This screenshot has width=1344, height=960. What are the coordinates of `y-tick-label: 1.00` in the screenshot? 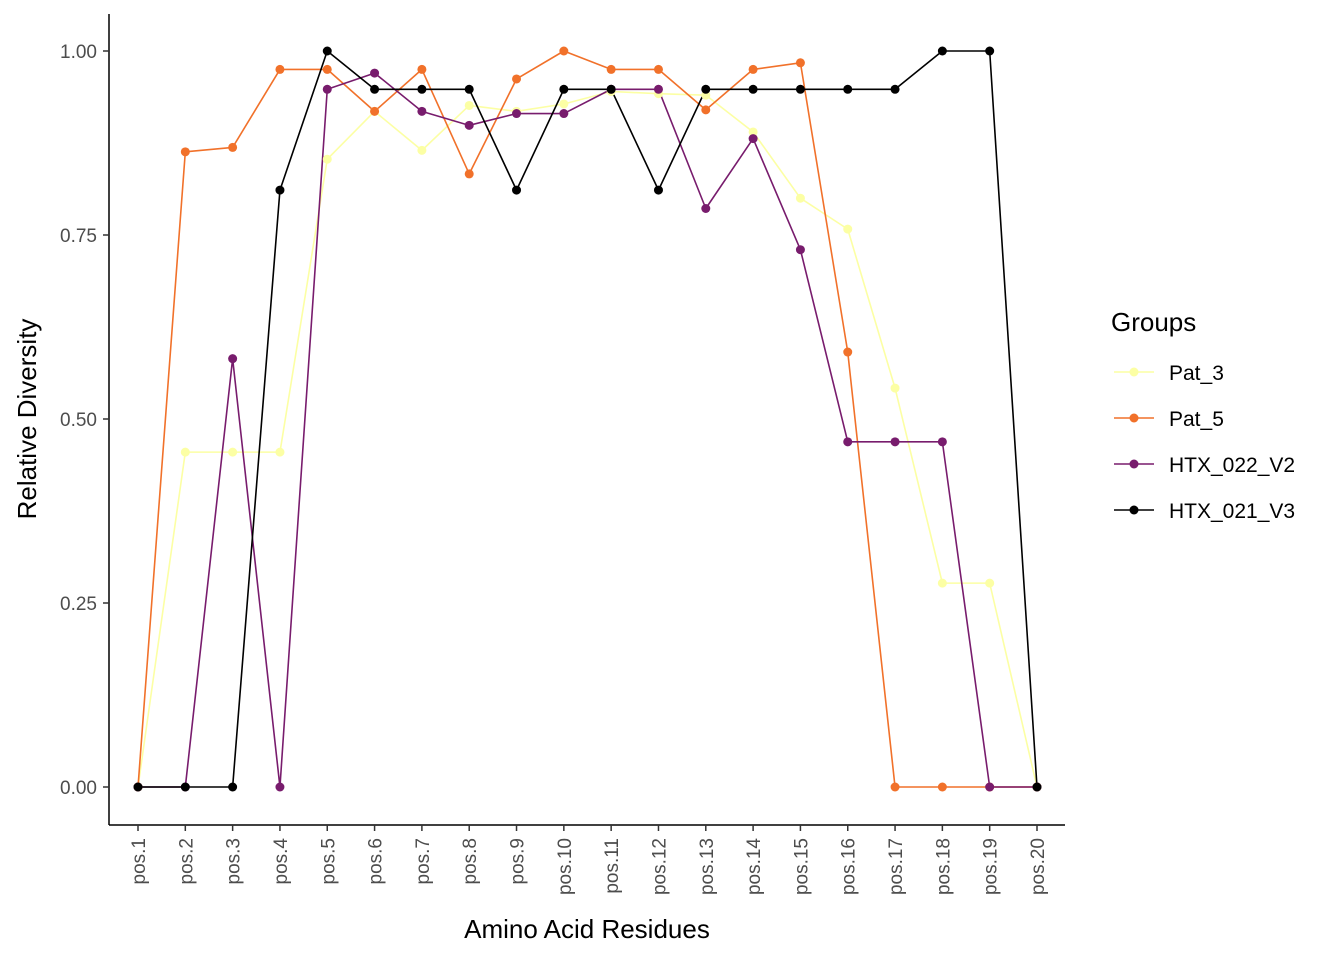 It's located at (78, 52).